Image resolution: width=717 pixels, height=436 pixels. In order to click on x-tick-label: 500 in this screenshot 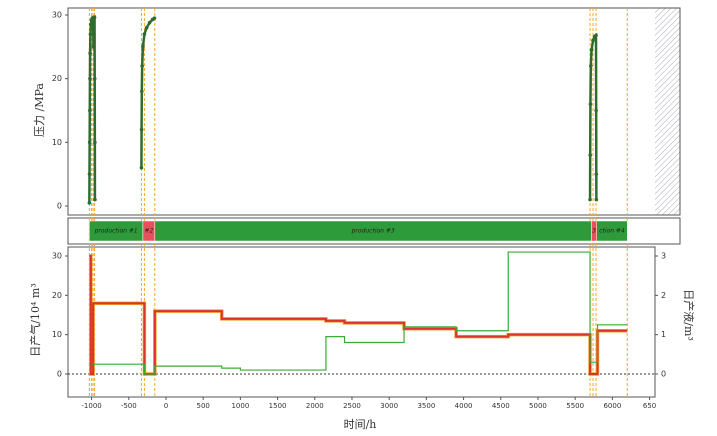, I will do `click(202, 406)`.